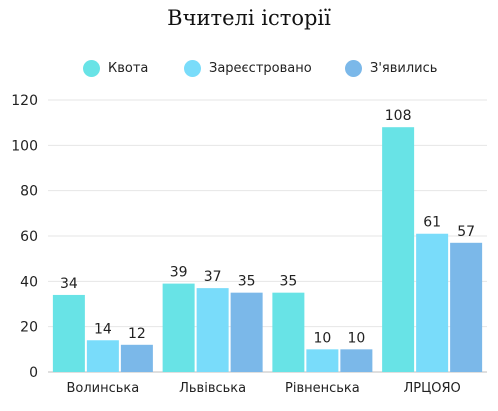  I want to click on x-tick-label: Львівська, so click(212, 388).